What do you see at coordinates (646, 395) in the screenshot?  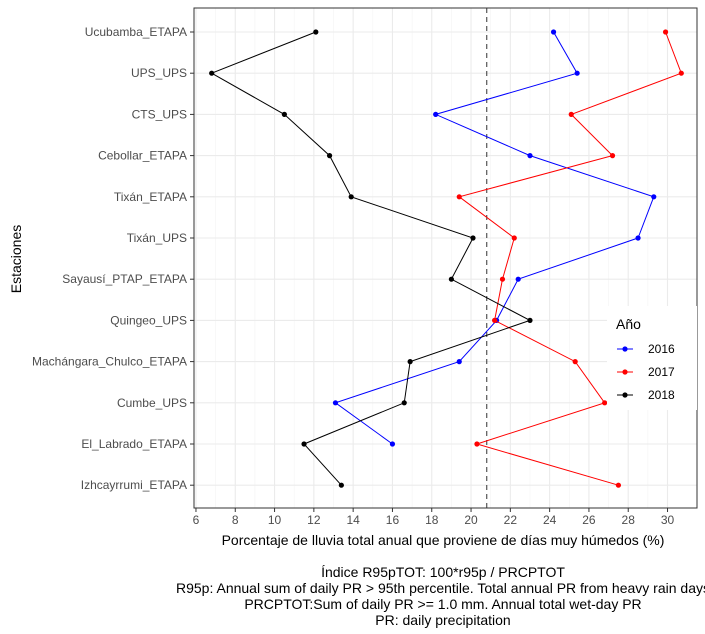 I see `legend-item-2018: 2018` at bounding box center [646, 395].